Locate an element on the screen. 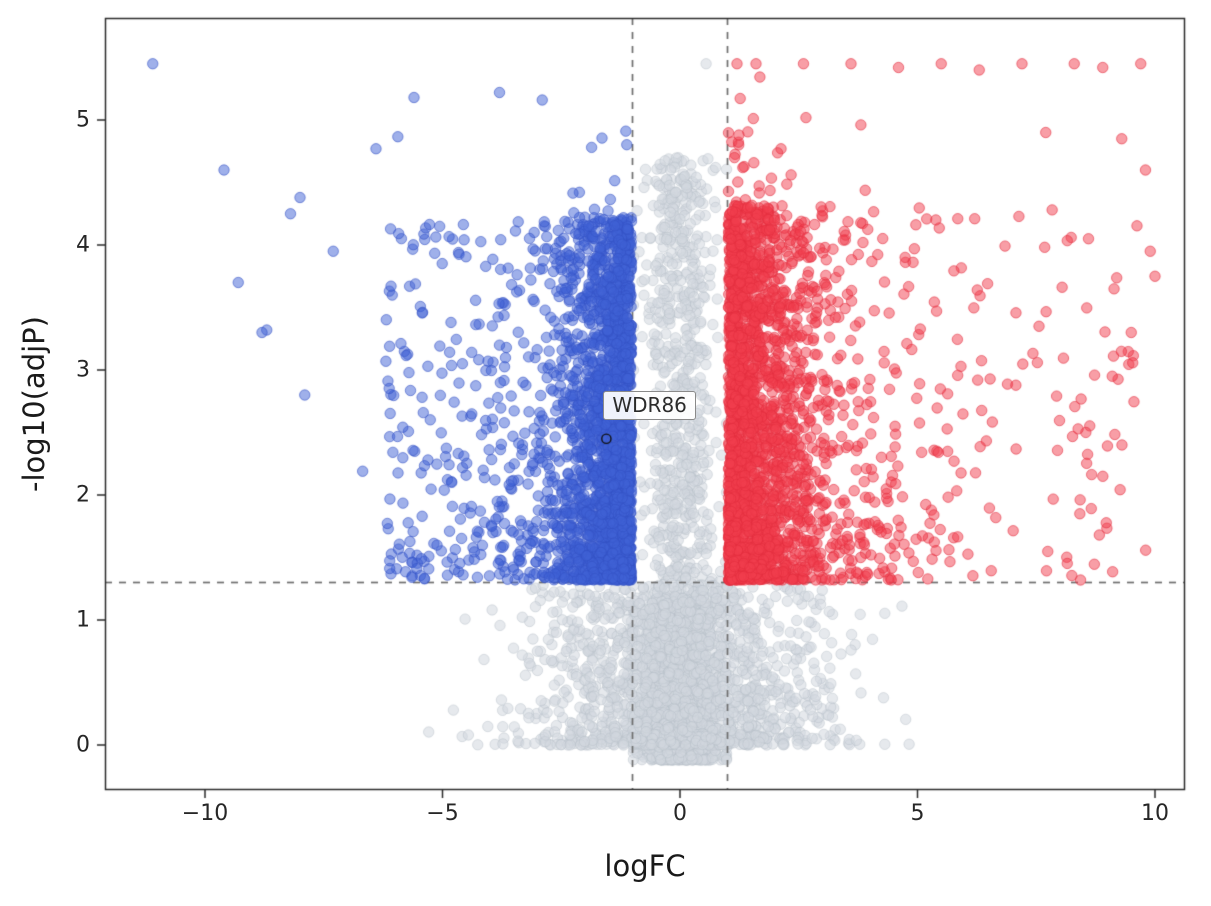  x-tick-label: 5 is located at coordinates (917, 813).